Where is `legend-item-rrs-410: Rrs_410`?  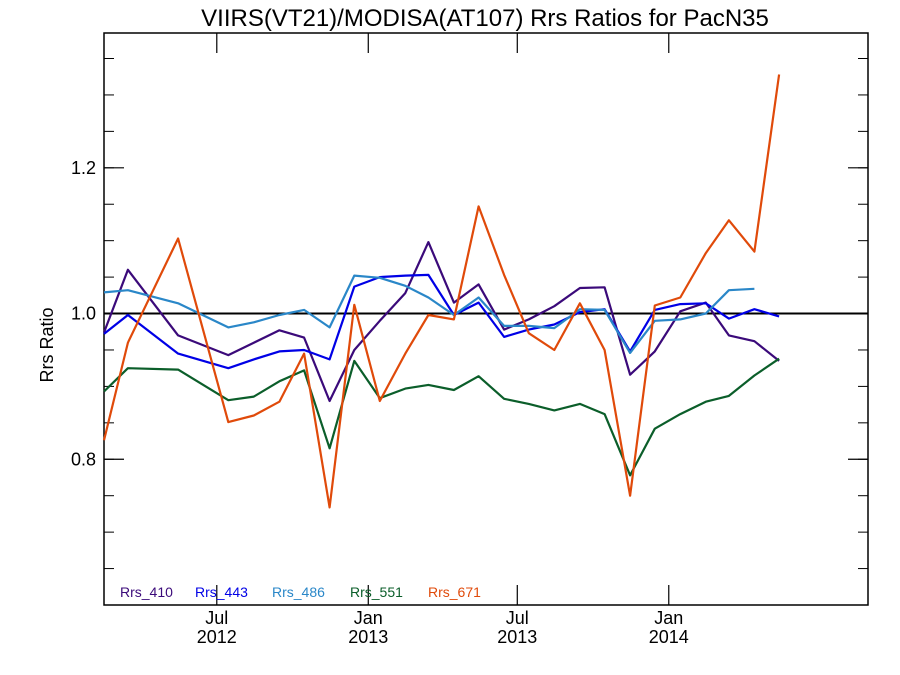 legend-item-rrs-410: Rrs_410 is located at coordinates (146, 592).